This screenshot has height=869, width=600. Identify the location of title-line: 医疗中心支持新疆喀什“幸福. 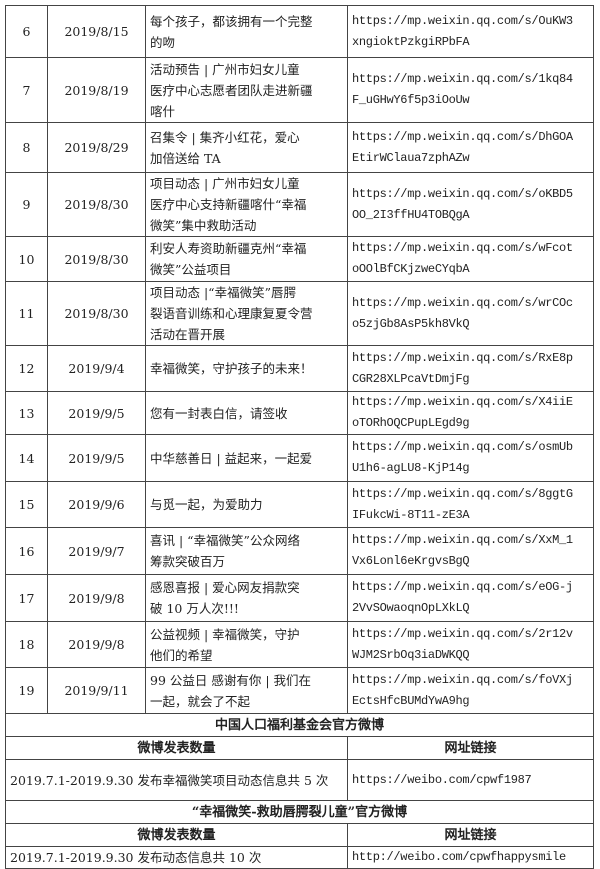
(228, 204).